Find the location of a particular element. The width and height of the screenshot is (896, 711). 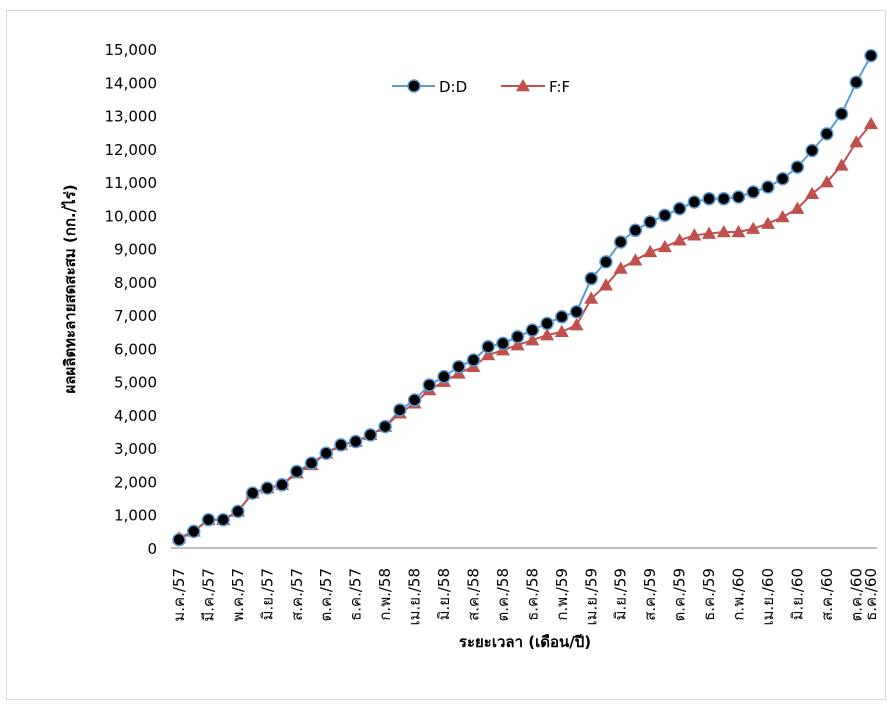

y-tick-label: 0 is located at coordinates (152, 549).